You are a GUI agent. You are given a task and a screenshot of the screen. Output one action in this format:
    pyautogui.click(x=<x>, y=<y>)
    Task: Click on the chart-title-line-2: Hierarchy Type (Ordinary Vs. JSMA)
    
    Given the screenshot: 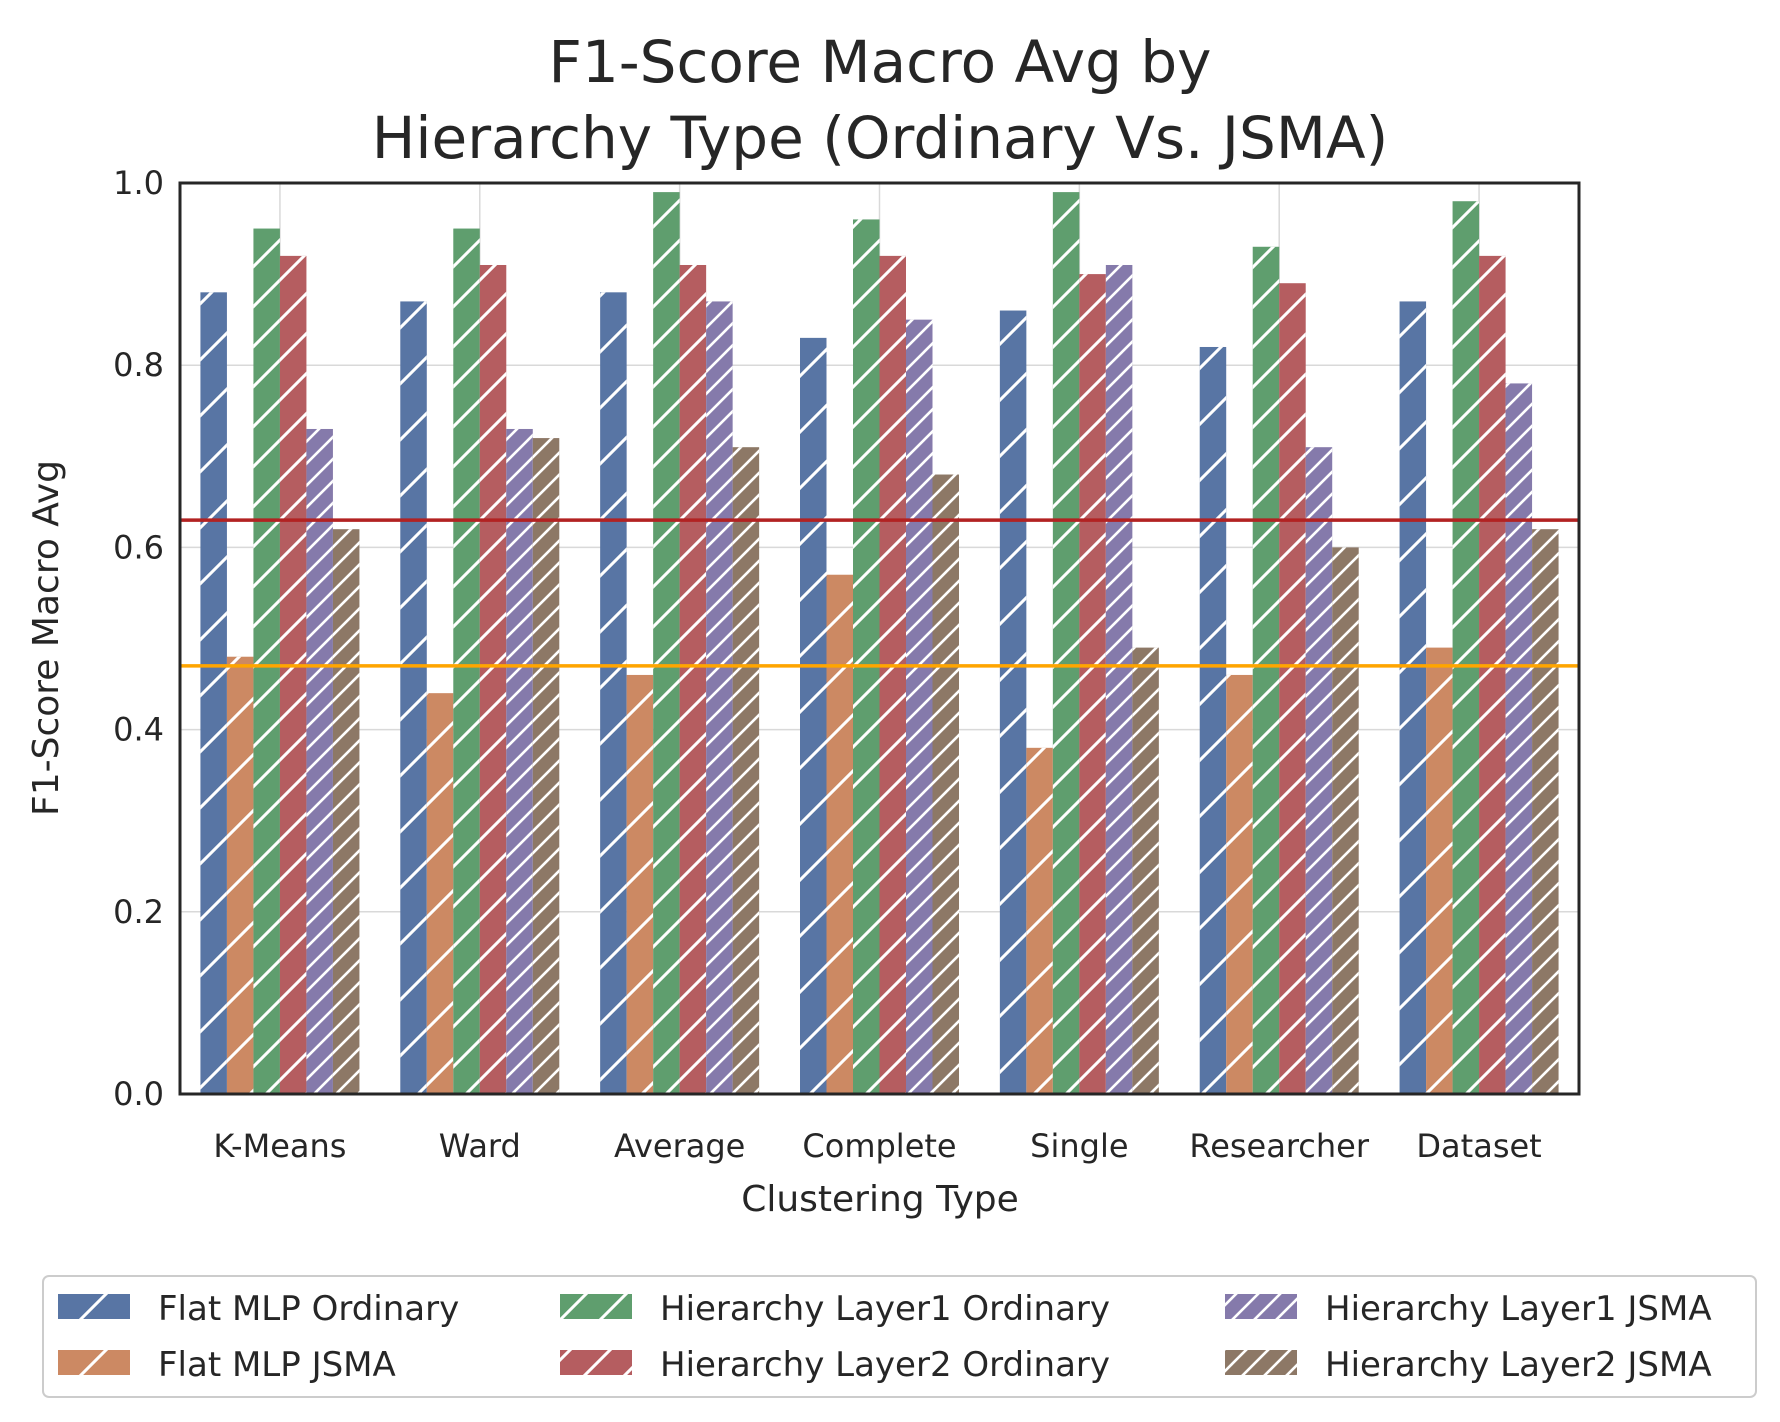 What is the action you would take?
    pyautogui.click(x=880, y=138)
    